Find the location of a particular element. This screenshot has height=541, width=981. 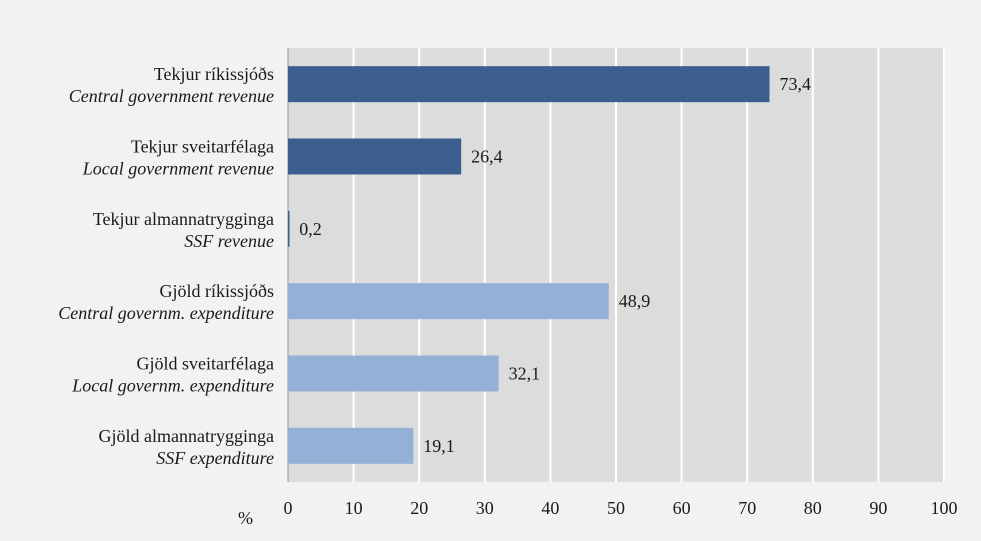

category-label-english: Central government revenue is located at coordinates (171, 96).